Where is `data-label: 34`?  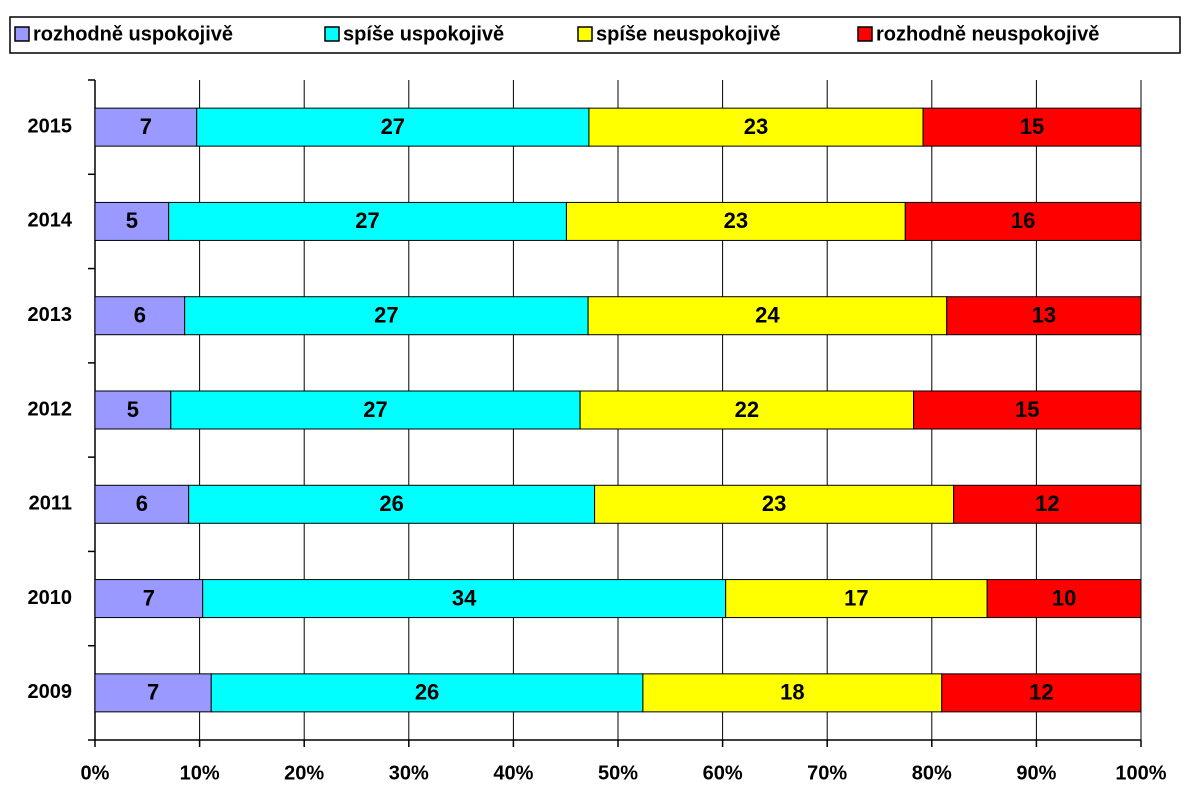 data-label: 34 is located at coordinates (464, 597).